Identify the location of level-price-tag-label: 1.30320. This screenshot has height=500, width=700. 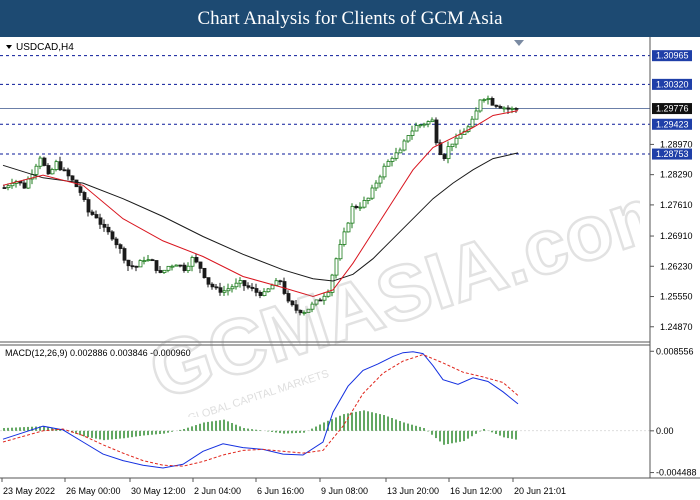
(672, 84).